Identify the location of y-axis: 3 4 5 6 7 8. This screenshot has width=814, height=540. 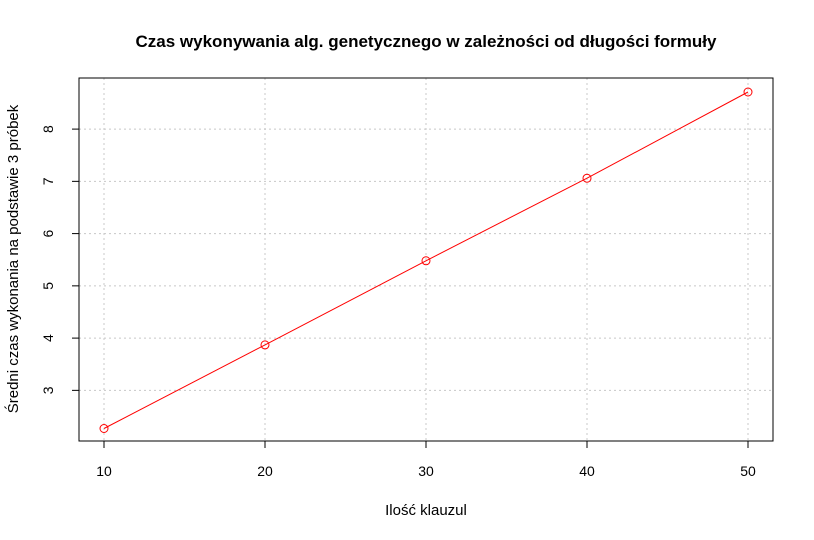
(59, 259).